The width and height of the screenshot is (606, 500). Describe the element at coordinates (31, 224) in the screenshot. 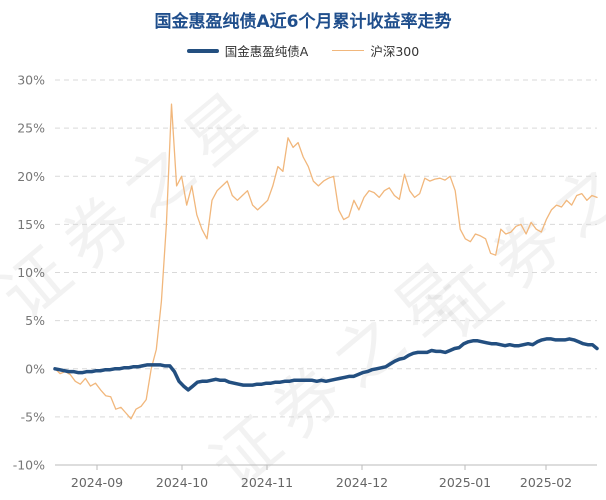

I see `y-tick-label: 15%` at that location.